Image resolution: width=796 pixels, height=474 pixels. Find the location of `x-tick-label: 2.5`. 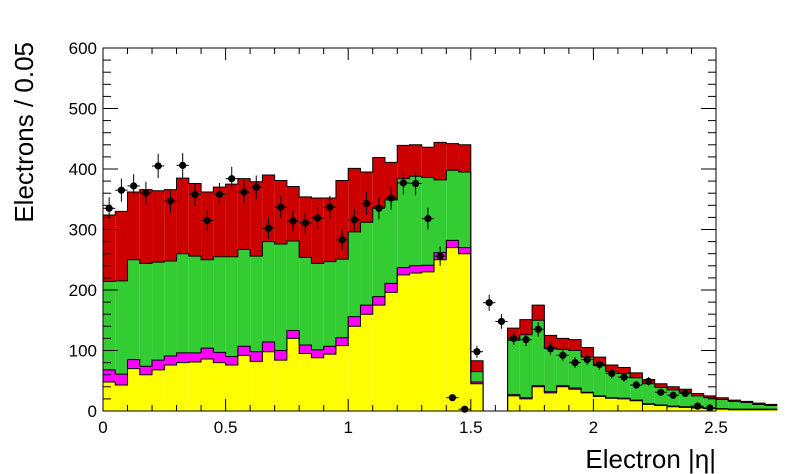

x-tick-label: 2.5 is located at coordinates (716, 427).